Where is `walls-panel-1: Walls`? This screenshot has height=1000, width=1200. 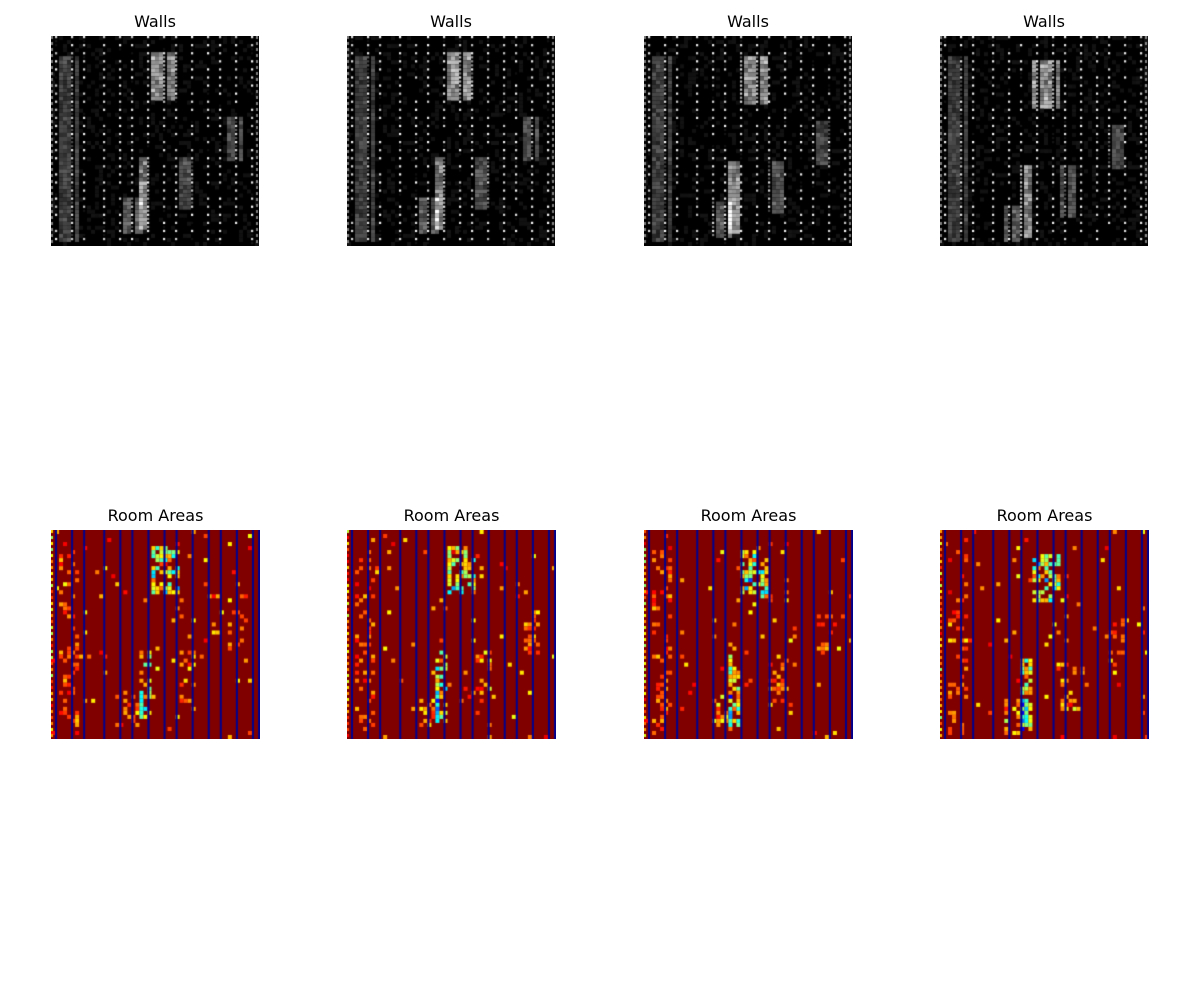
walls-panel-1: Walls is located at coordinates (155, 129).